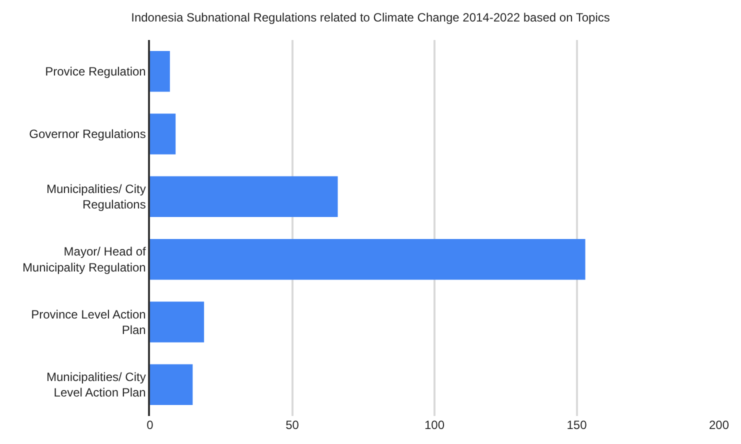 This screenshot has height=444, width=741. Describe the element at coordinates (434, 425) in the screenshot. I see `x-tick-label: 100` at that location.